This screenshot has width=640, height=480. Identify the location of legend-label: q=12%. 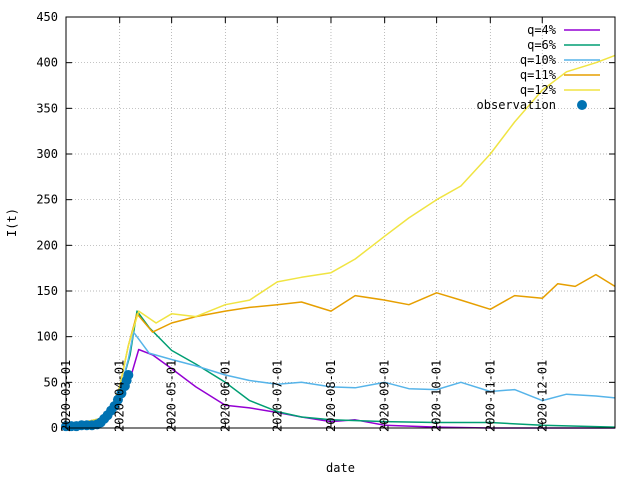
(538, 90).